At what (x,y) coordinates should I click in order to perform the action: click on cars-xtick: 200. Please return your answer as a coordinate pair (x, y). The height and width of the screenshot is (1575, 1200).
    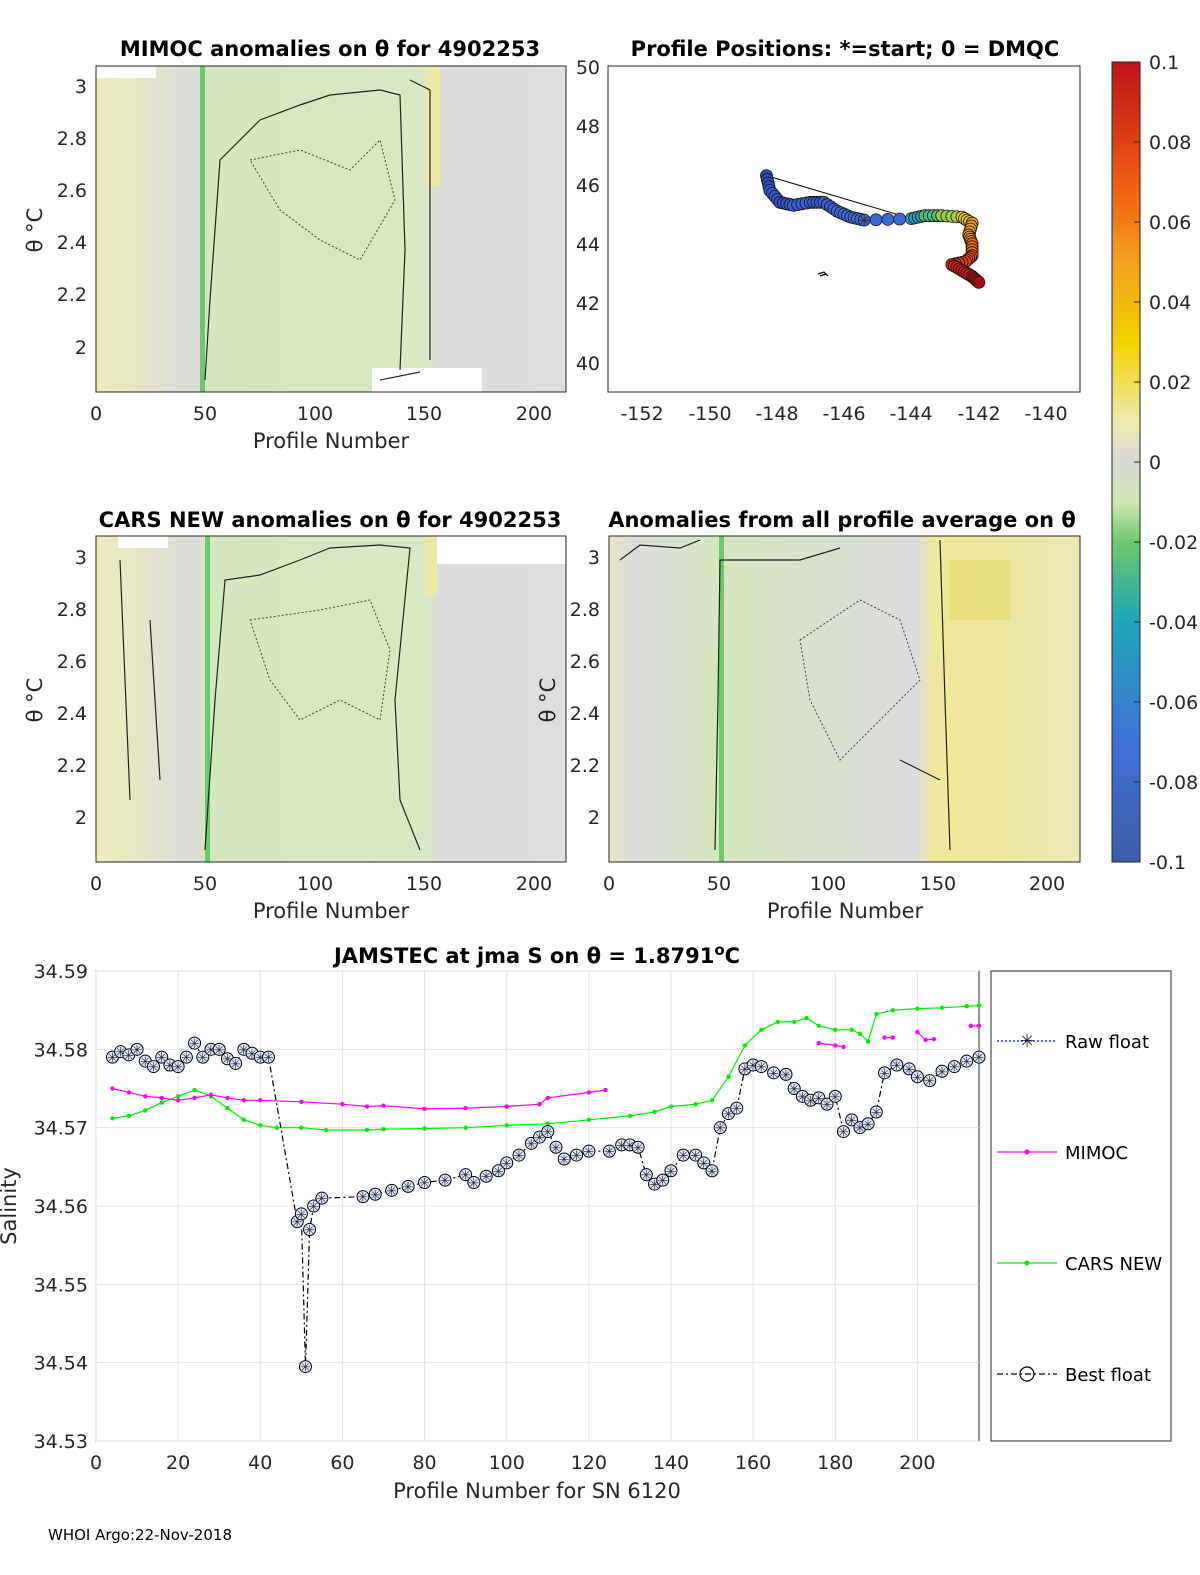
    Looking at the image, I should click on (534, 884).